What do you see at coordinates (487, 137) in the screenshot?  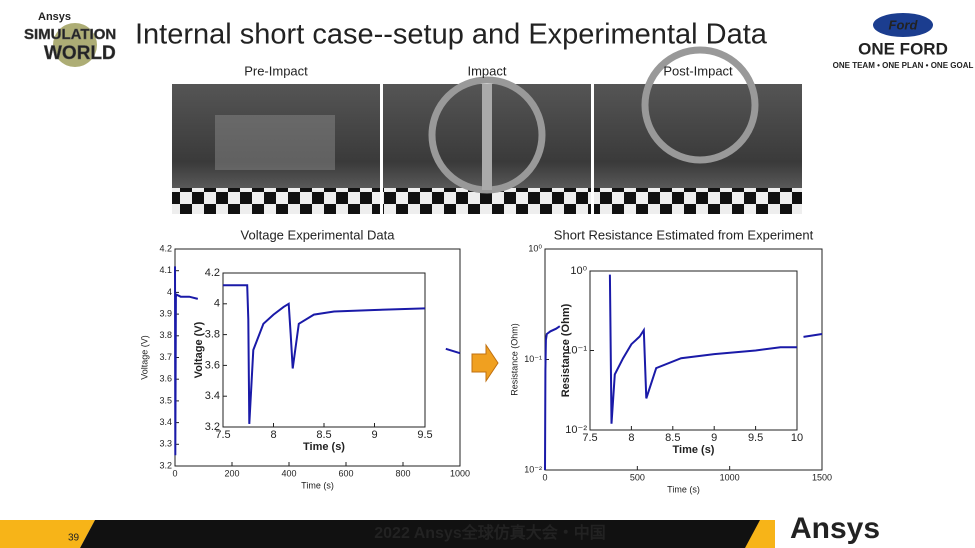 I see `photo-rod` at bounding box center [487, 137].